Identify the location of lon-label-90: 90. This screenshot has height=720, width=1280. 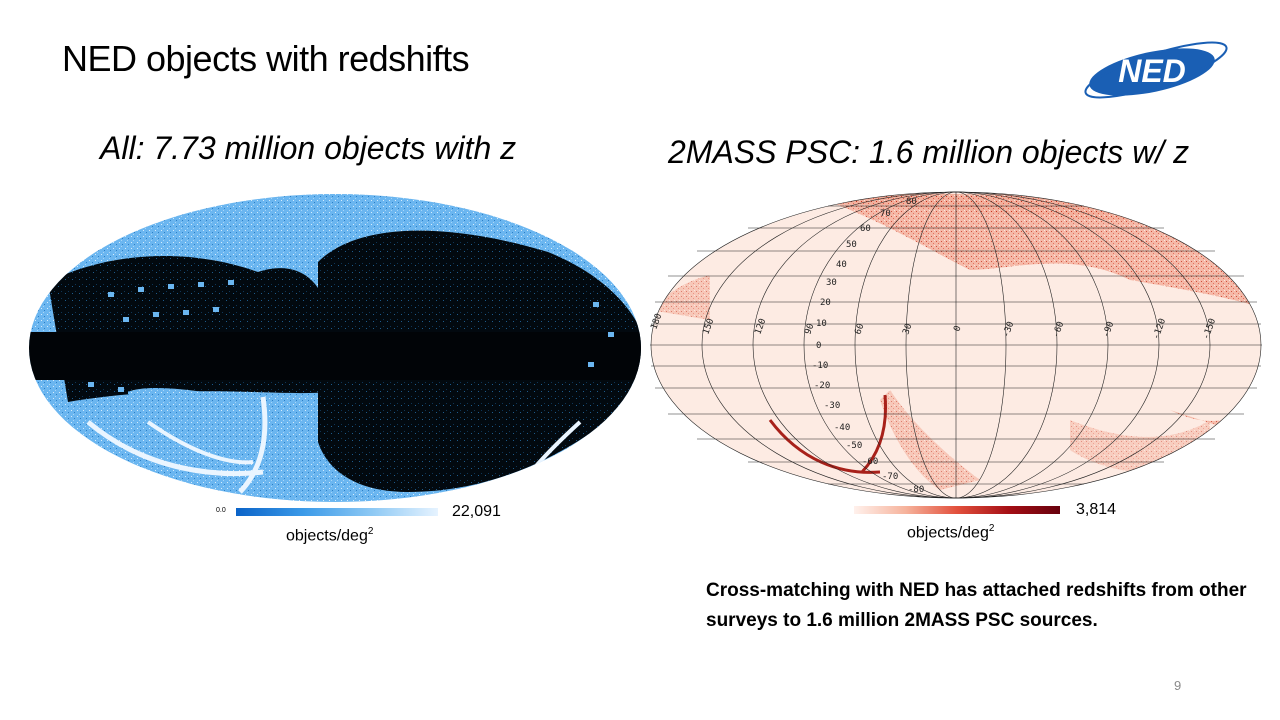
(809, 329).